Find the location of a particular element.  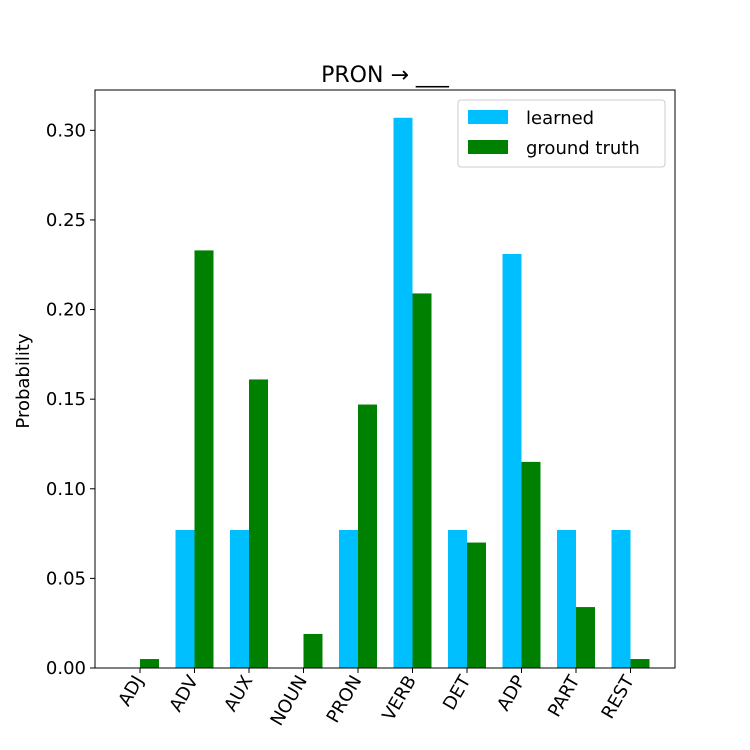

y-tick-label: 0.25 is located at coordinates (66, 220).